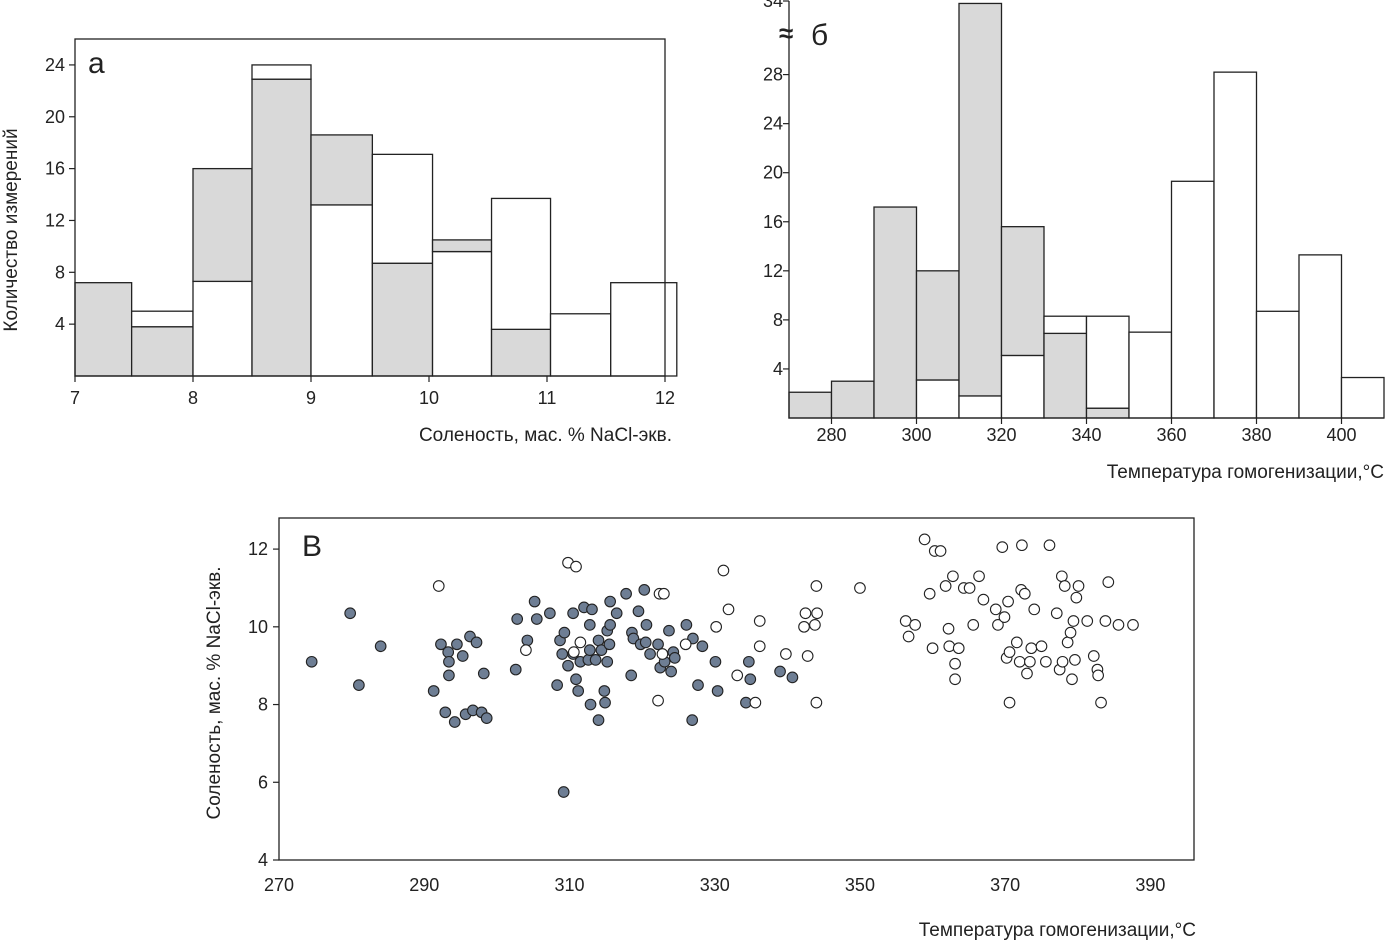 Image resolution: width=1386 pixels, height=942 pixels. I want to click on y-tick-label-20: 20, so click(773, 173).